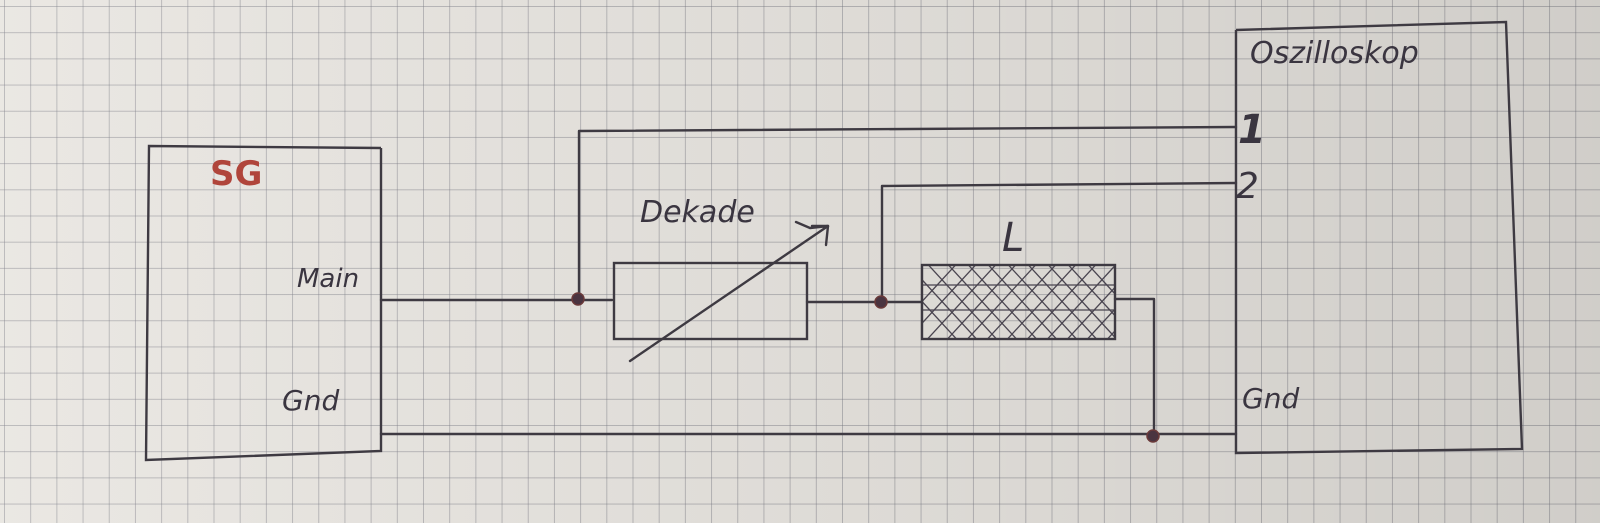 The image size is (1600, 523). I want to click on decade-resistor: Dekade, so click(721, 279).